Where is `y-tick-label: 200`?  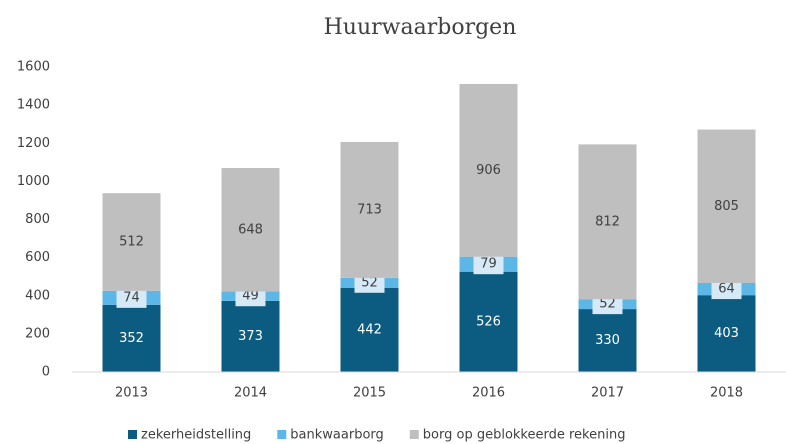
y-tick-label: 200 is located at coordinates (37, 333).